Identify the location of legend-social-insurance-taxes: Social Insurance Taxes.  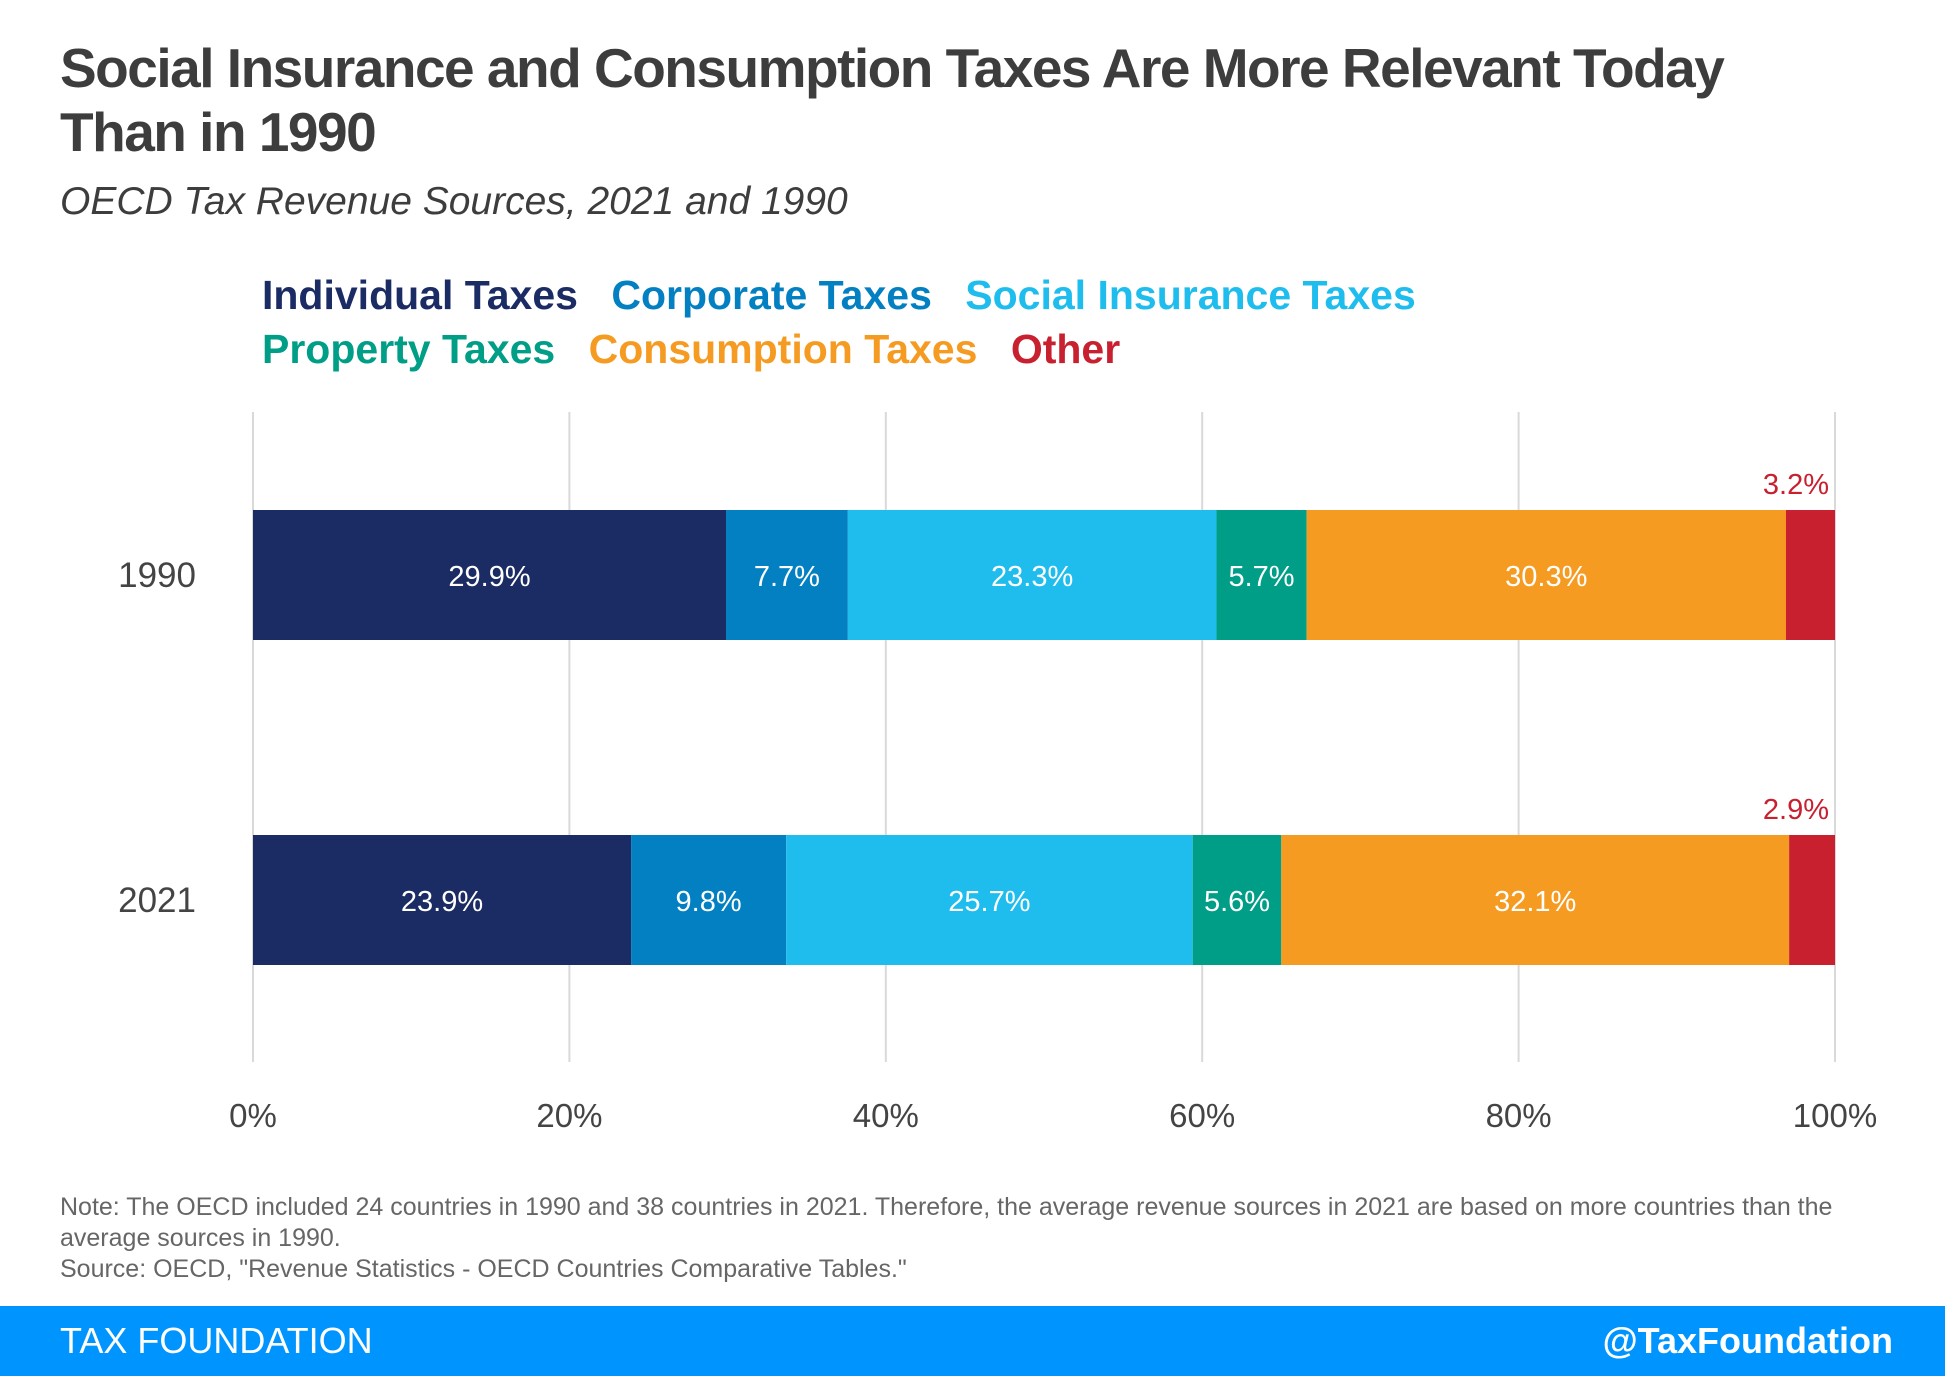
(1190, 295).